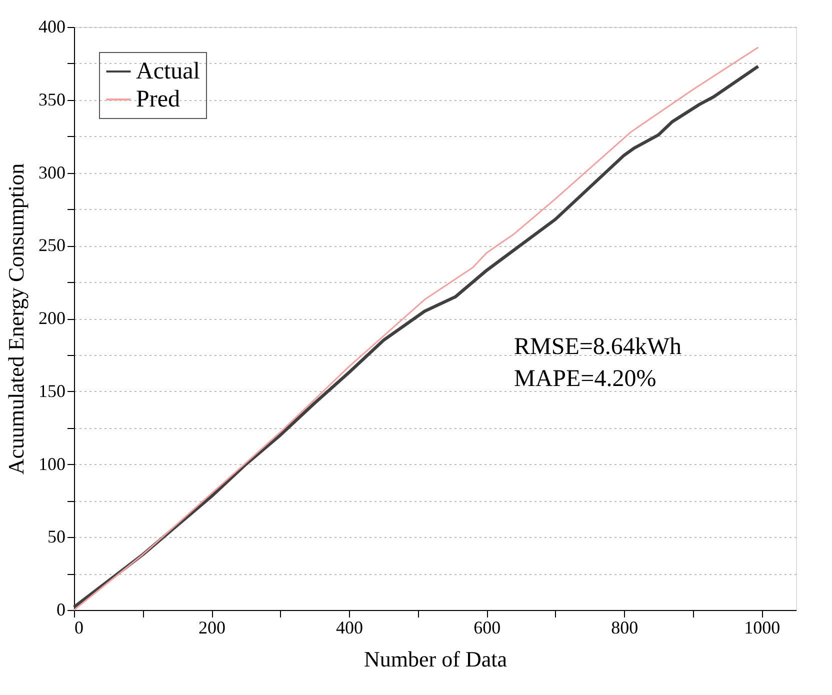 The height and width of the screenshot is (695, 832). What do you see at coordinates (57, 536) in the screenshot?
I see `y-tick-label: 50` at bounding box center [57, 536].